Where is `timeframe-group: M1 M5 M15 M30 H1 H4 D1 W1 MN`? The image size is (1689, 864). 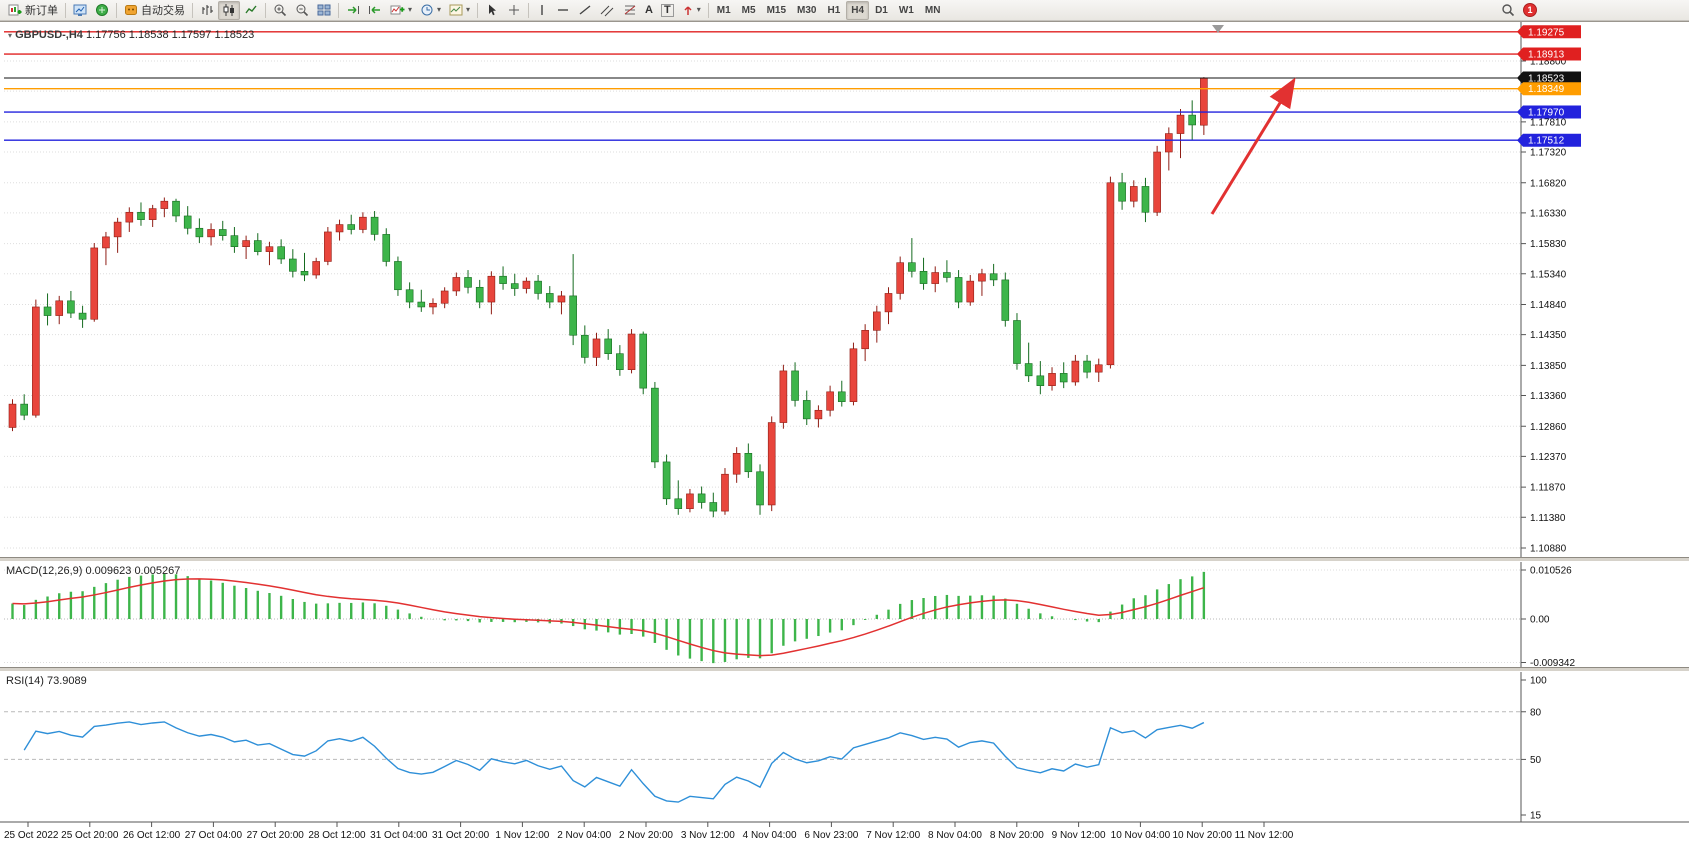 timeframe-group: M1 M5 M15 M30 H1 H4 D1 W1 MN is located at coordinates (829, 10).